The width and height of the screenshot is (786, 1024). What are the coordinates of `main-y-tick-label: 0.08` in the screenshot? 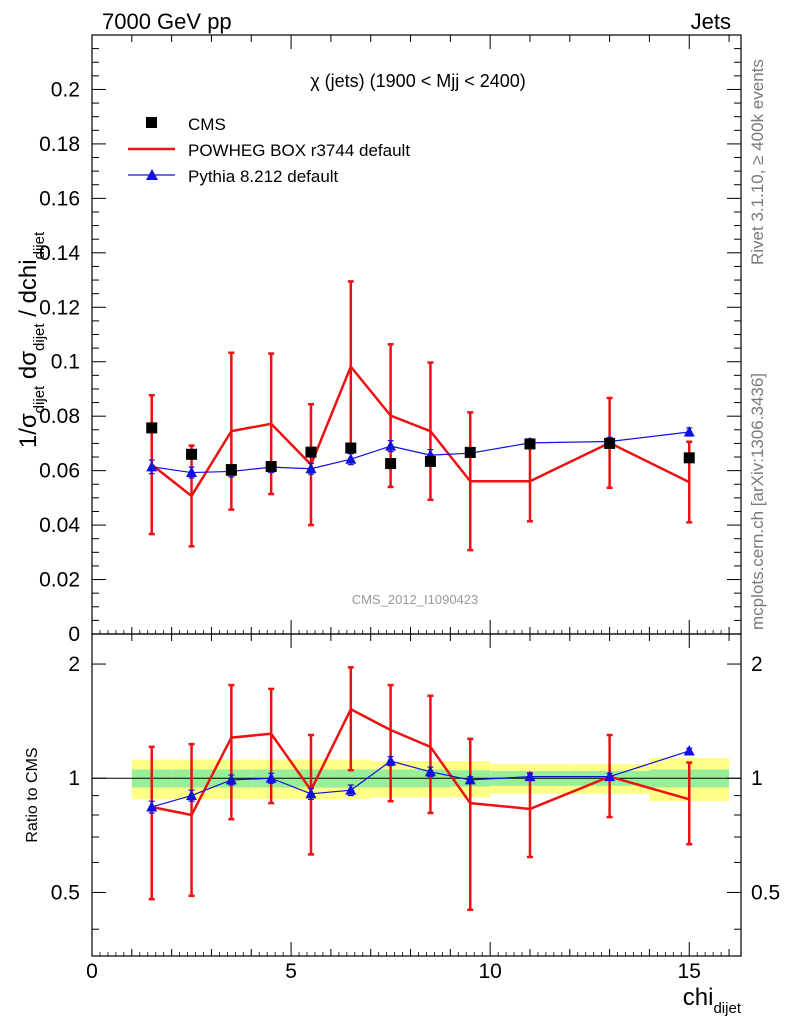 It's located at (59, 416).